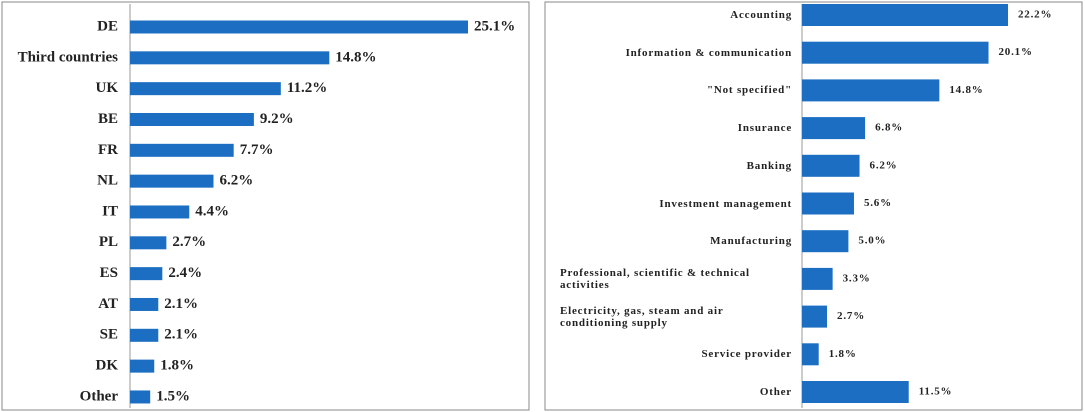 The image size is (1085, 412). Describe the element at coordinates (110, 211) in the screenshot. I see `category-label: IT` at that location.